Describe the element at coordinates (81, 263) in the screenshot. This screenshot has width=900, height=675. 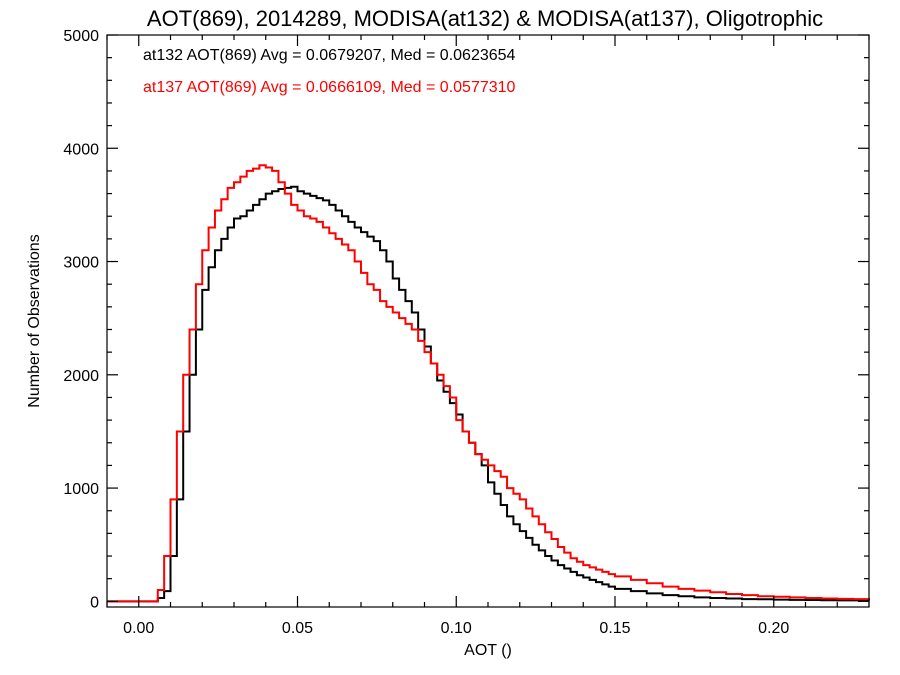
I see `y-tick-label: 3000` at that location.